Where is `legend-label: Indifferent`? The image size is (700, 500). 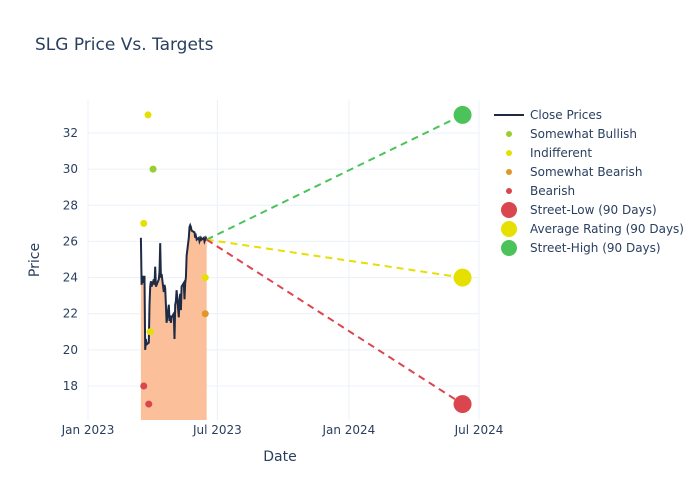
legend-label: Indifferent is located at coordinates (561, 153).